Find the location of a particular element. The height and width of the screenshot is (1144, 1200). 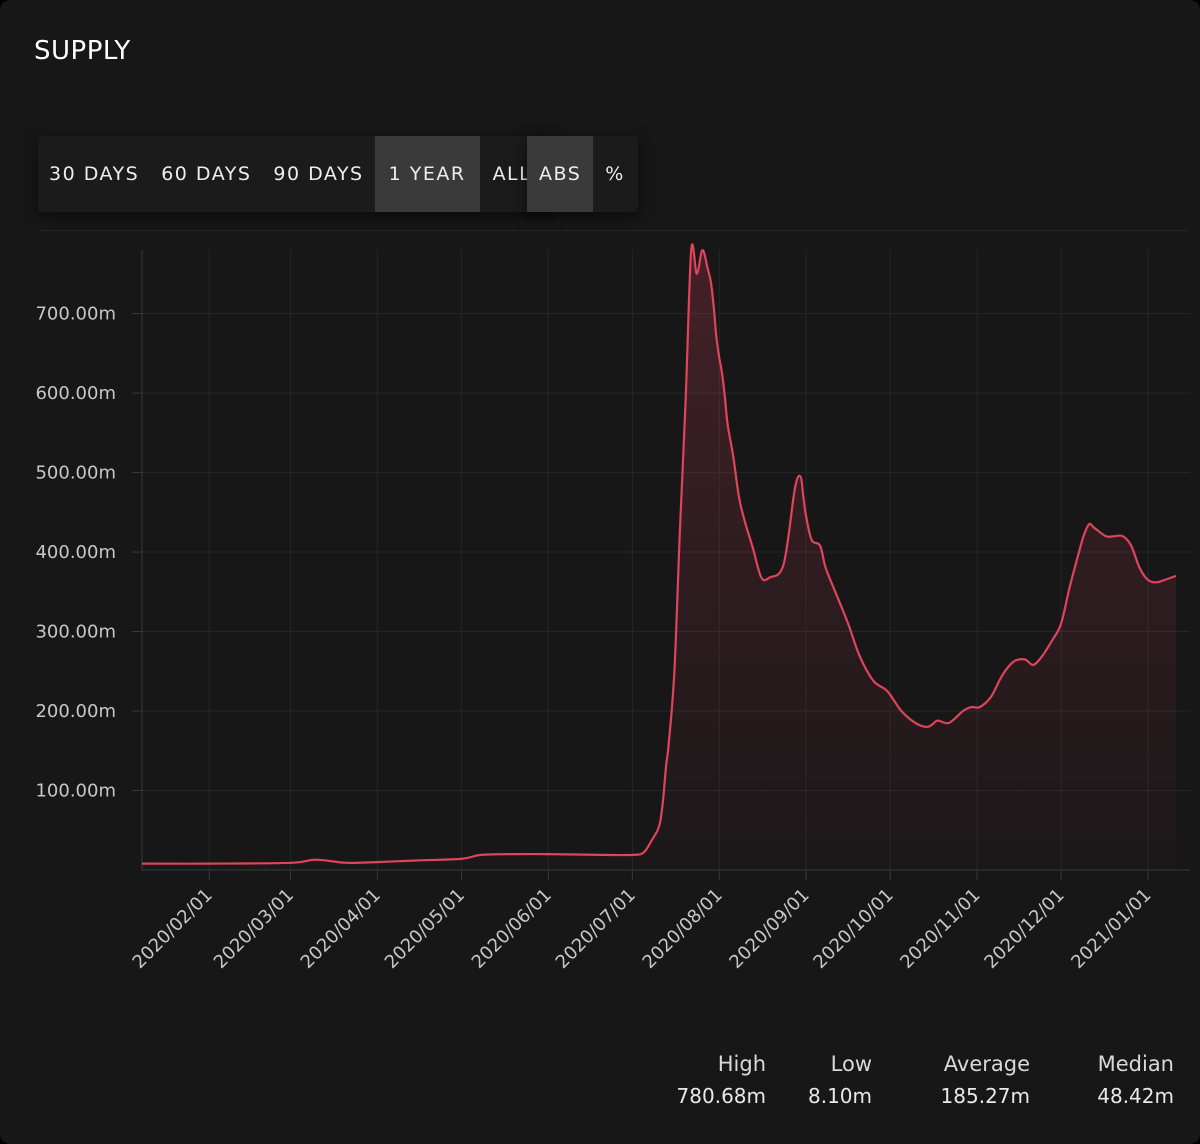

y-tick-label: 600.00m is located at coordinates (75, 393).